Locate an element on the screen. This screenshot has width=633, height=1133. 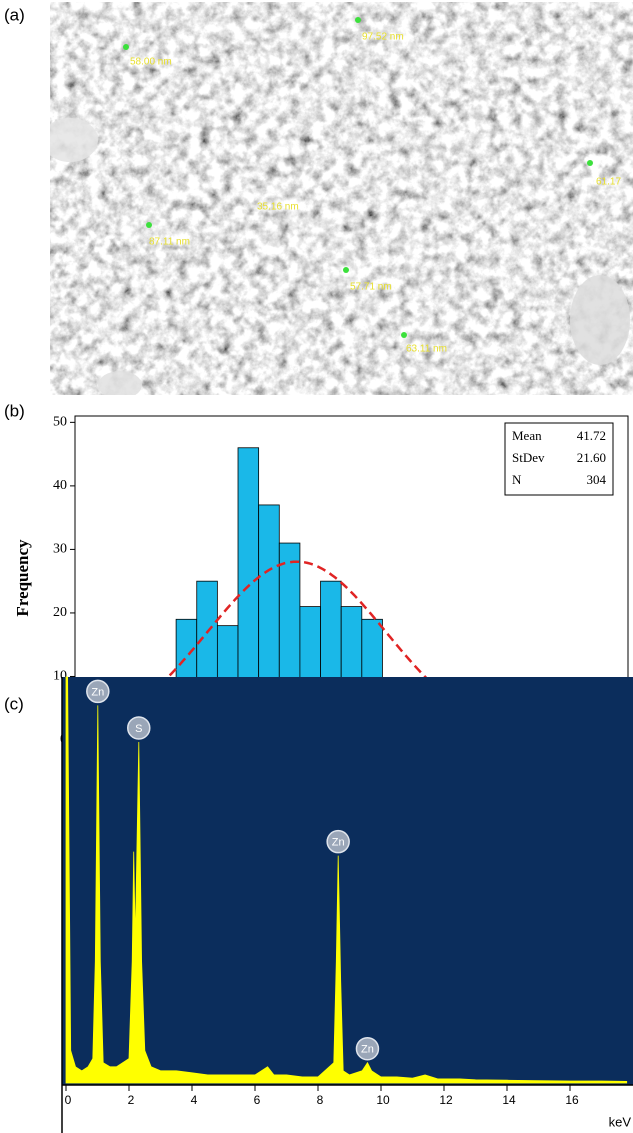
y-tick-label: 30 is located at coordinates (60, 549).